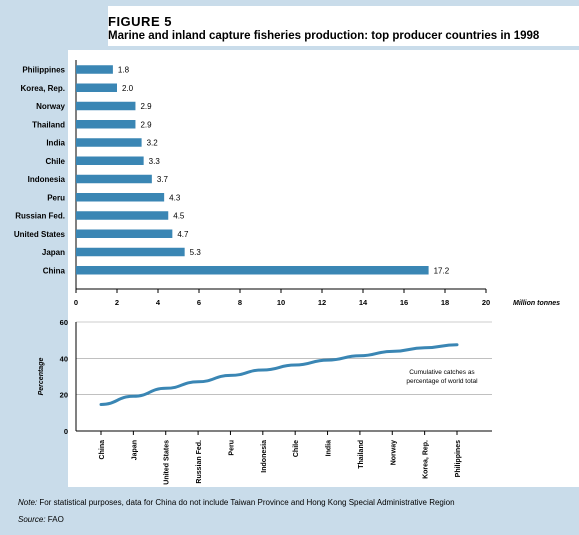  What do you see at coordinates (404, 302) in the screenshot?
I see `bar-x-tick-label: 16` at bounding box center [404, 302].